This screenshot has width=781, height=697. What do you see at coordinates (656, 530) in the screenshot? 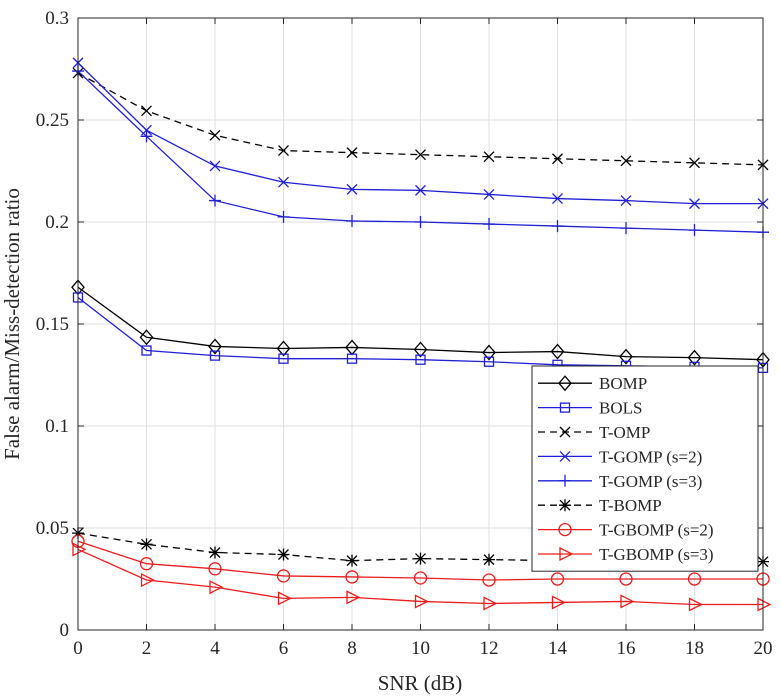
I see `legend-label: T-GBOMP (s=2)` at bounding box center [656, 530].